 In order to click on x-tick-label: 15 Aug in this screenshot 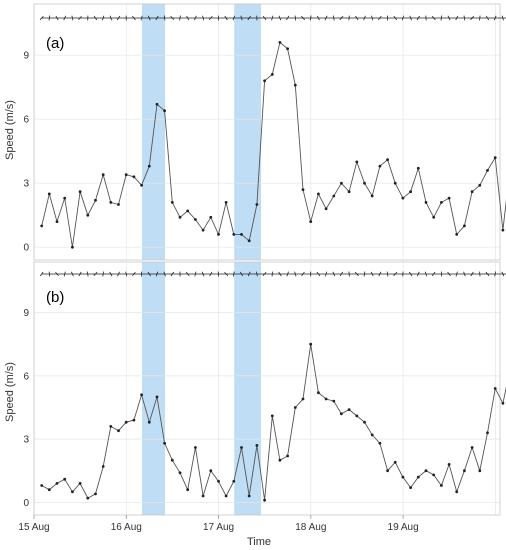, I will do `click(33, 527)`.